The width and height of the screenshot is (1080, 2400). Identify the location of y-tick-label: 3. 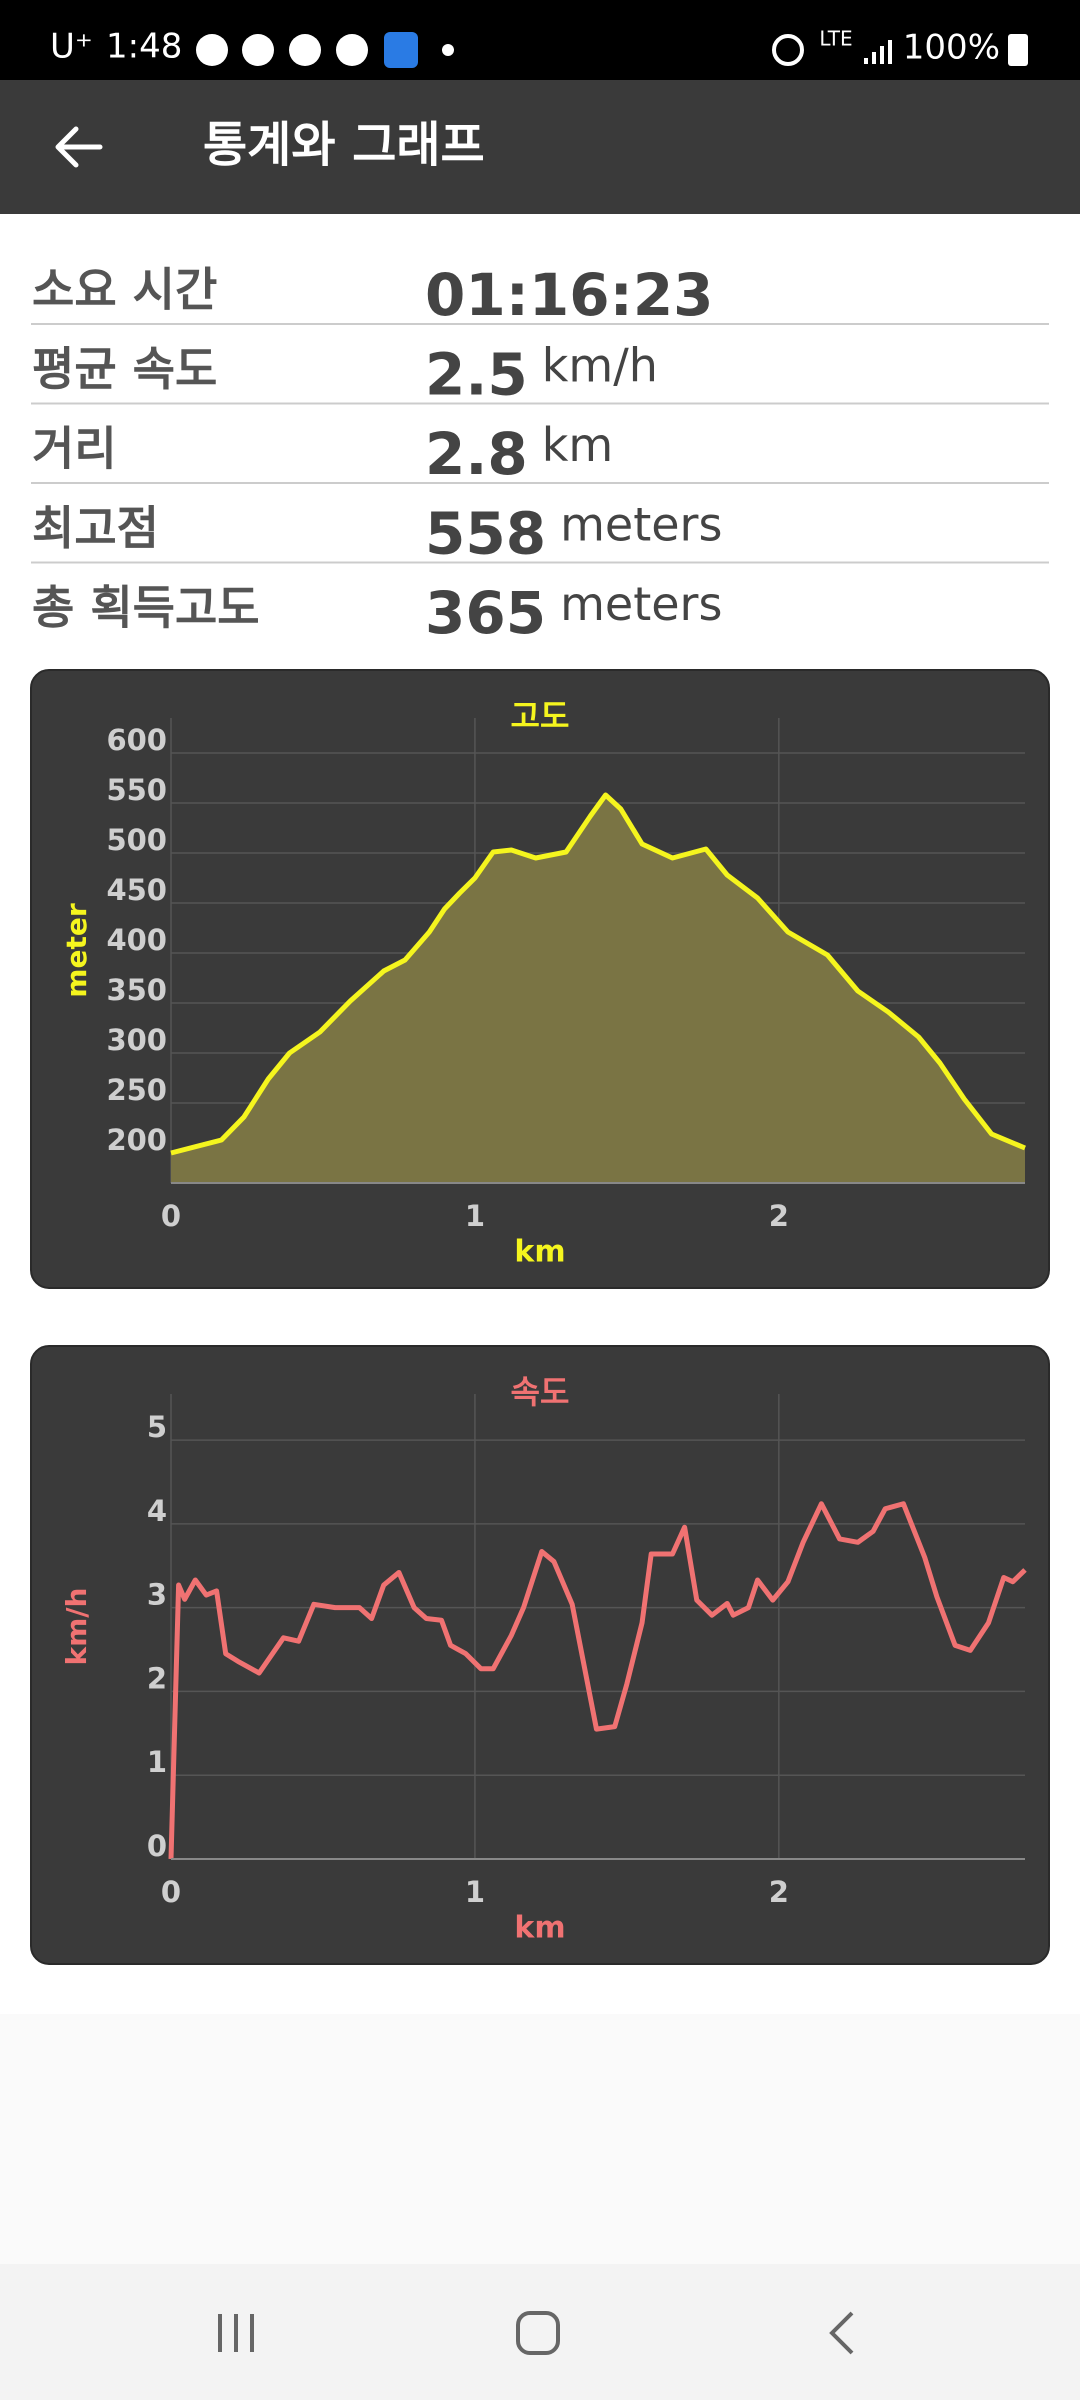
(157, 1595).